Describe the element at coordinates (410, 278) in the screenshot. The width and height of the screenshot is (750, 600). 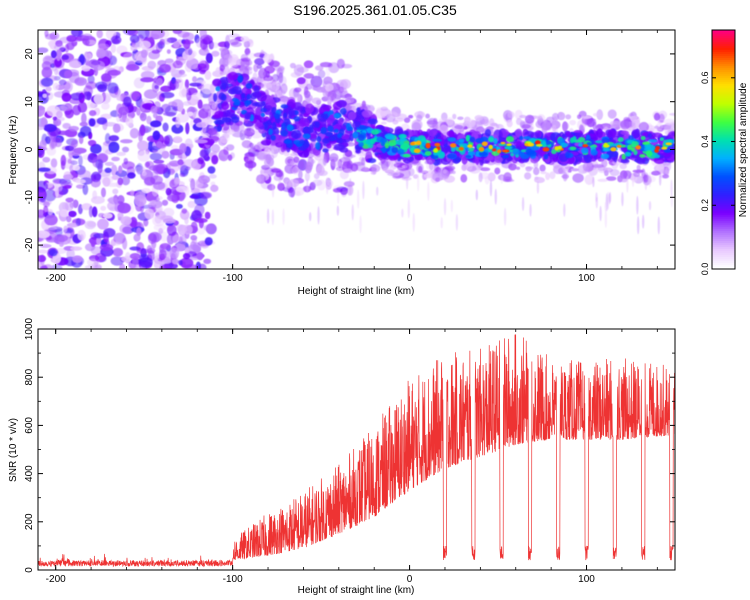
I see `spectrogram-xtick-label: 0` at that location.